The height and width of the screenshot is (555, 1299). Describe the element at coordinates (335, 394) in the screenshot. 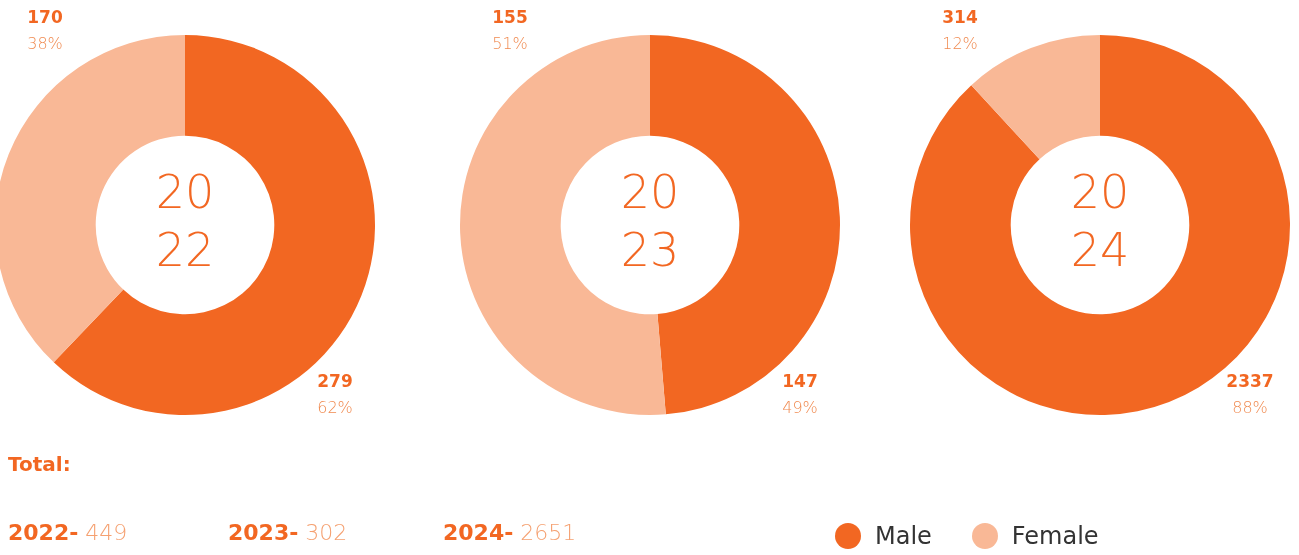

I see `data-label: 279 62%` at that location.